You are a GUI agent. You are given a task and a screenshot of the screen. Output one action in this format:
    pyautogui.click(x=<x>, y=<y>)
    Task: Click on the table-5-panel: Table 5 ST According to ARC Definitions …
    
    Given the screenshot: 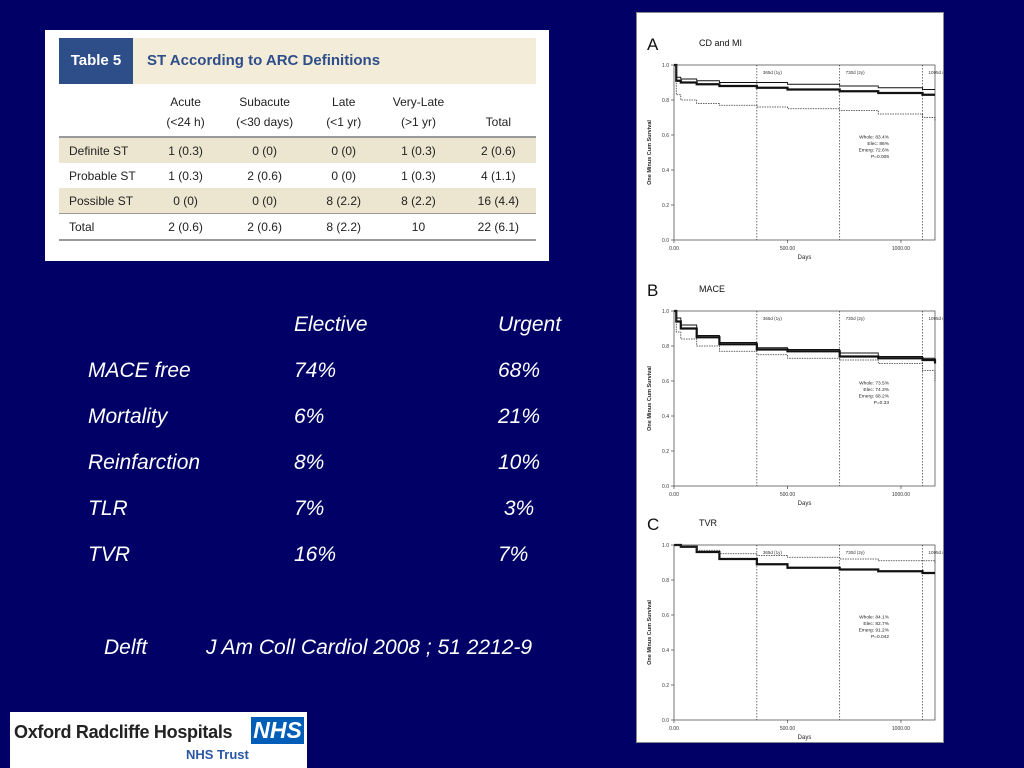 What is the action you would take?
    pyautogui.click(x=297, y=145)
    